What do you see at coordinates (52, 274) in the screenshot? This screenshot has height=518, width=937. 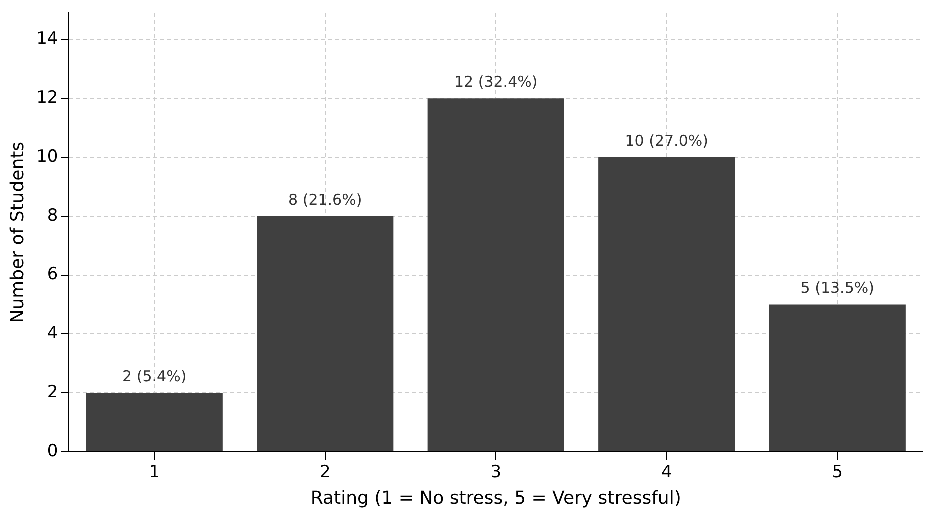 I see `y-tick-label: 6` at bounding box center [52, 274].